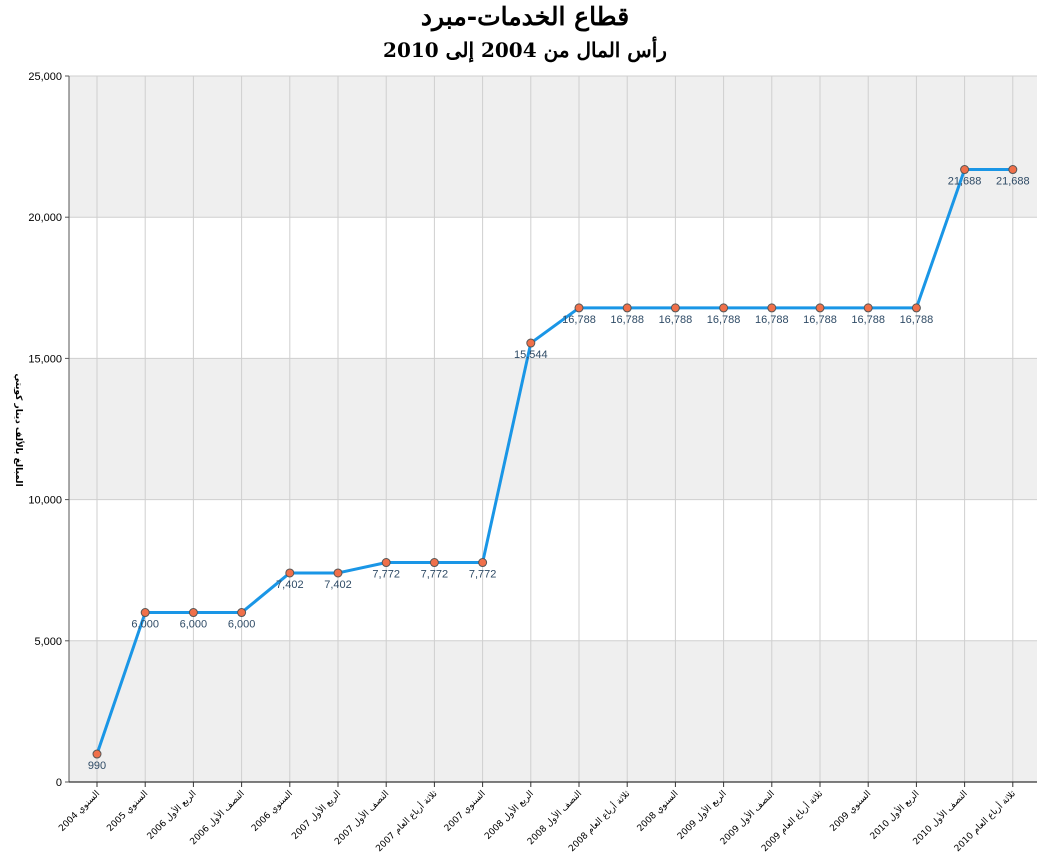  What do you see at coordinates (45, 359) in the screenshot?
I see `y-tick-label: 15,000` at bounding box center [45, 359].